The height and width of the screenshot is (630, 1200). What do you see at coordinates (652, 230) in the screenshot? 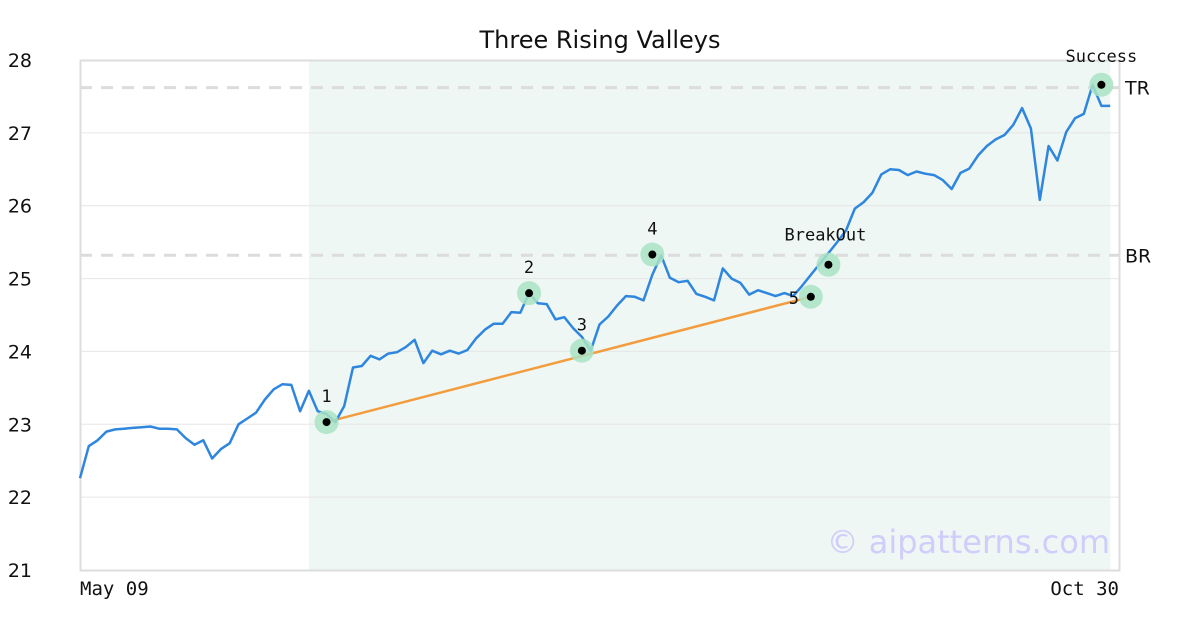
I see `point-label: 4` at bounding box center [652, 230].